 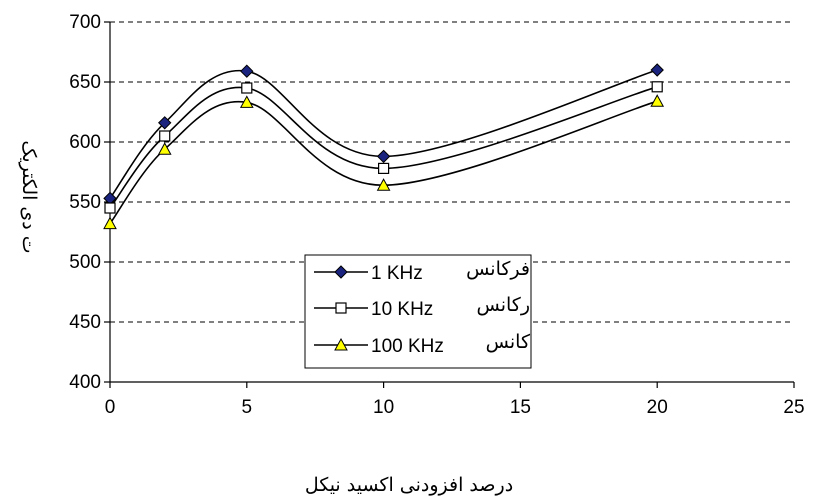 I want to click on x-tick-label-0: 0, so click(x=110, y=407).